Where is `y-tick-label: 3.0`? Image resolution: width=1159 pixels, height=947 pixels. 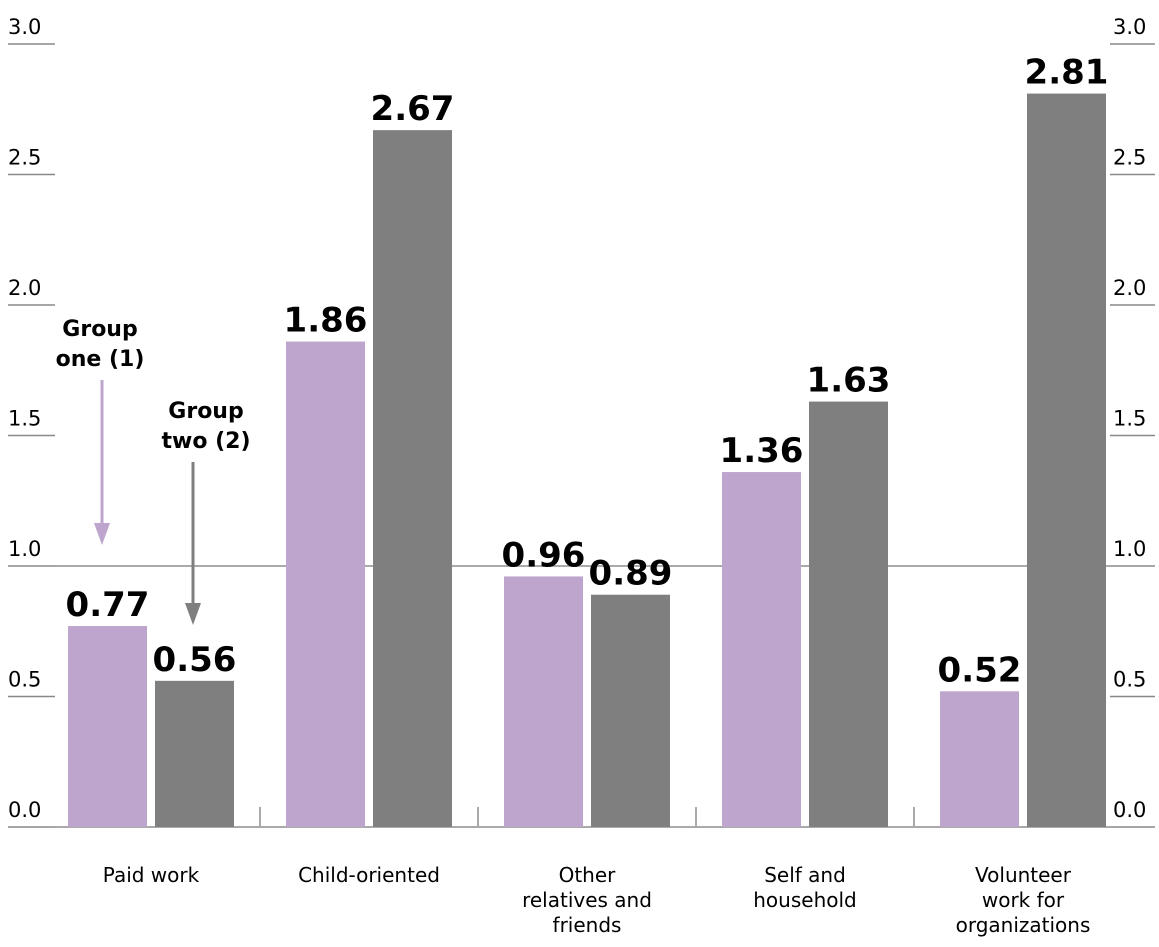
y-tick-label: 3.0 is located at coordinates (24, 27).